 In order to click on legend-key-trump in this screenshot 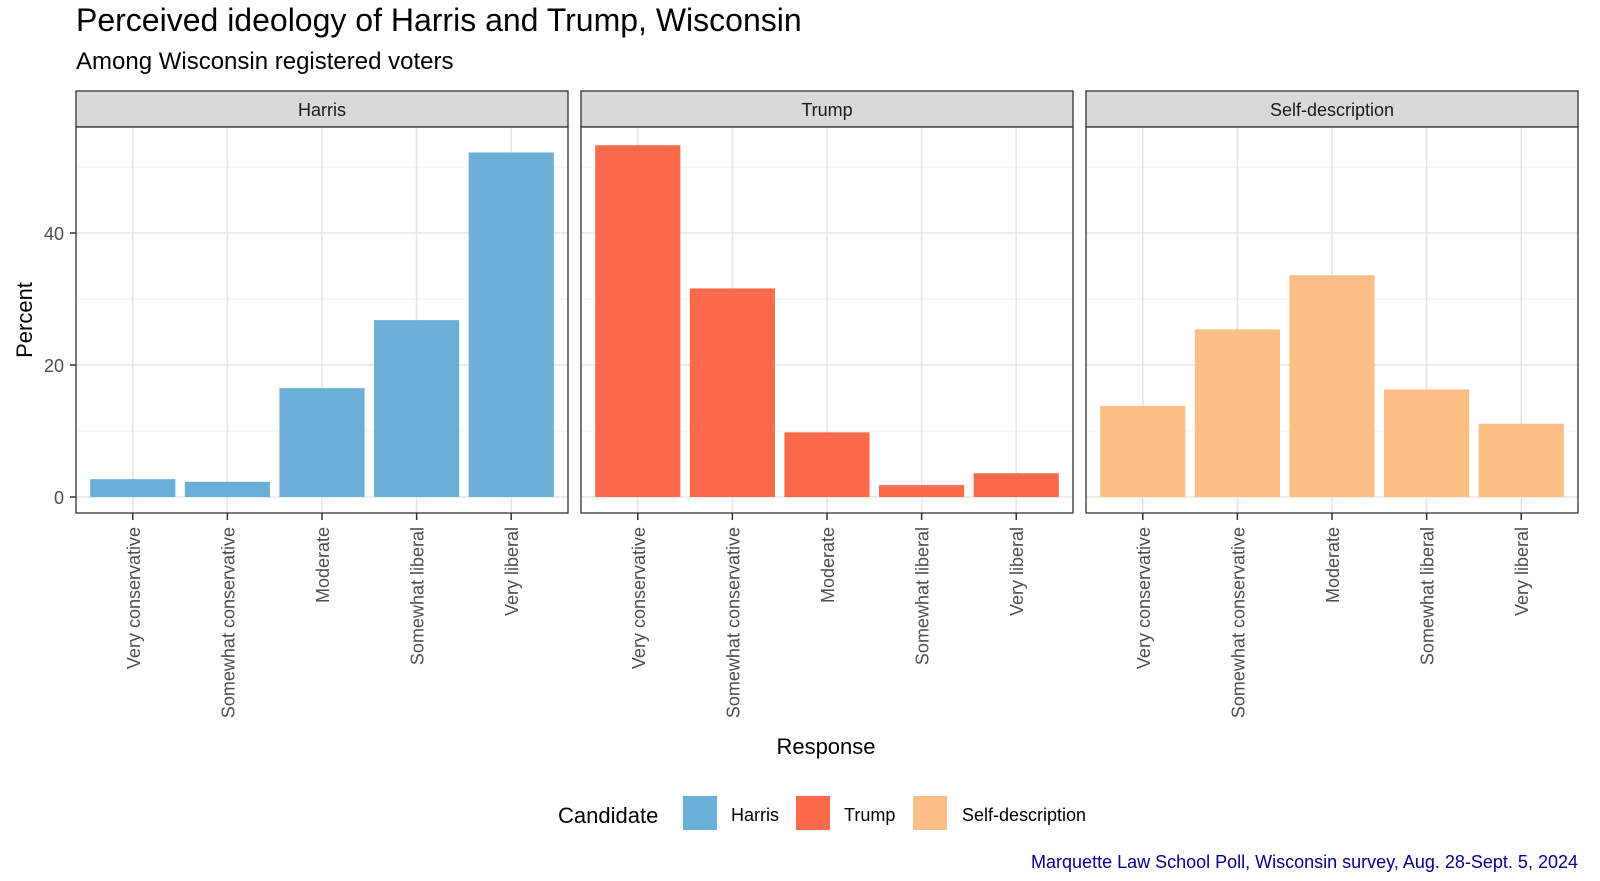, I will do `click(813, 813)`.